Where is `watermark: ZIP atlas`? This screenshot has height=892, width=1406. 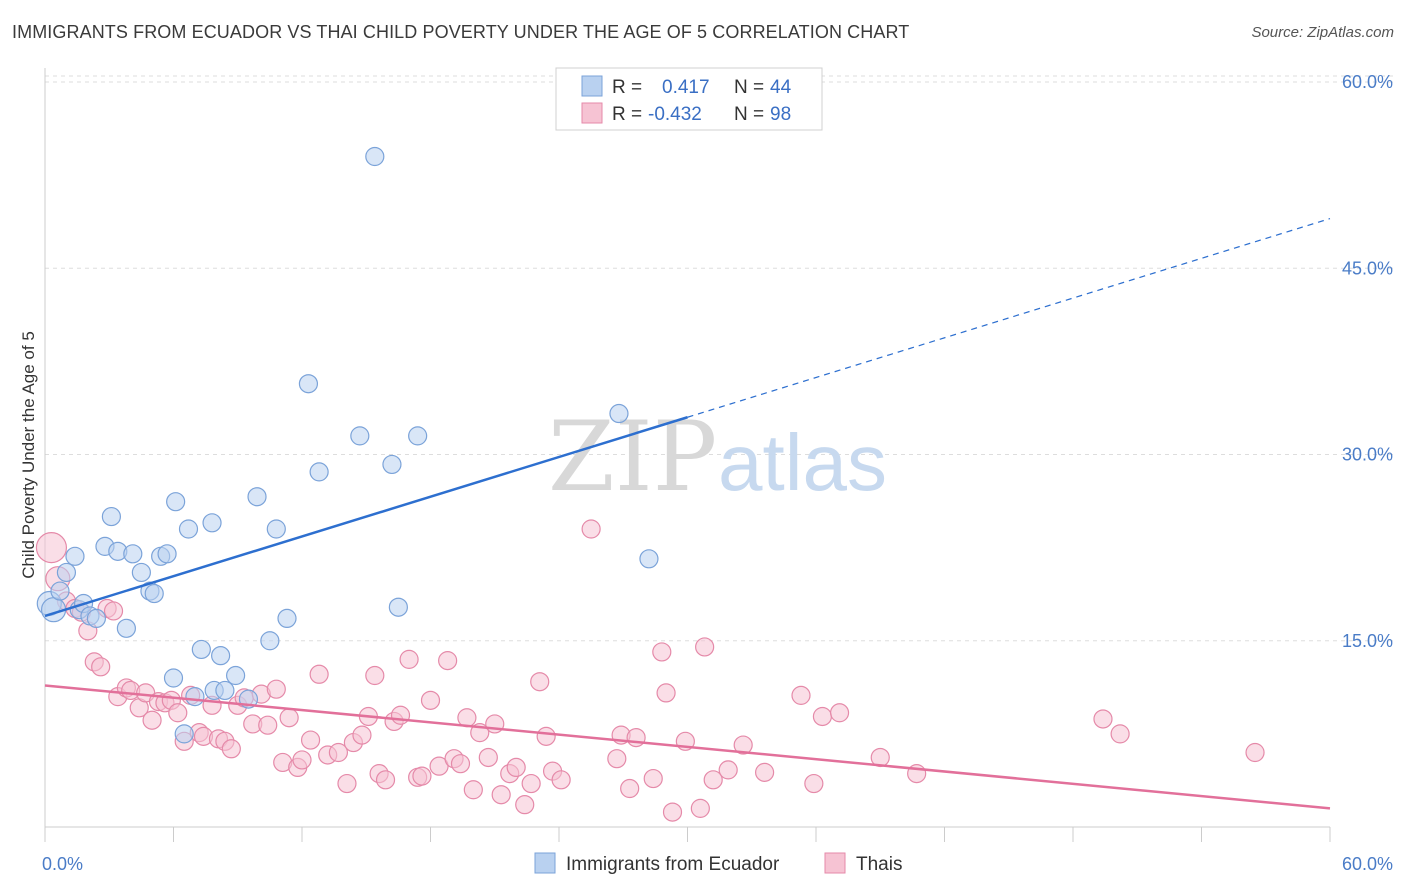
watermark: ZIP atlas is located at coordinates (717, 457).